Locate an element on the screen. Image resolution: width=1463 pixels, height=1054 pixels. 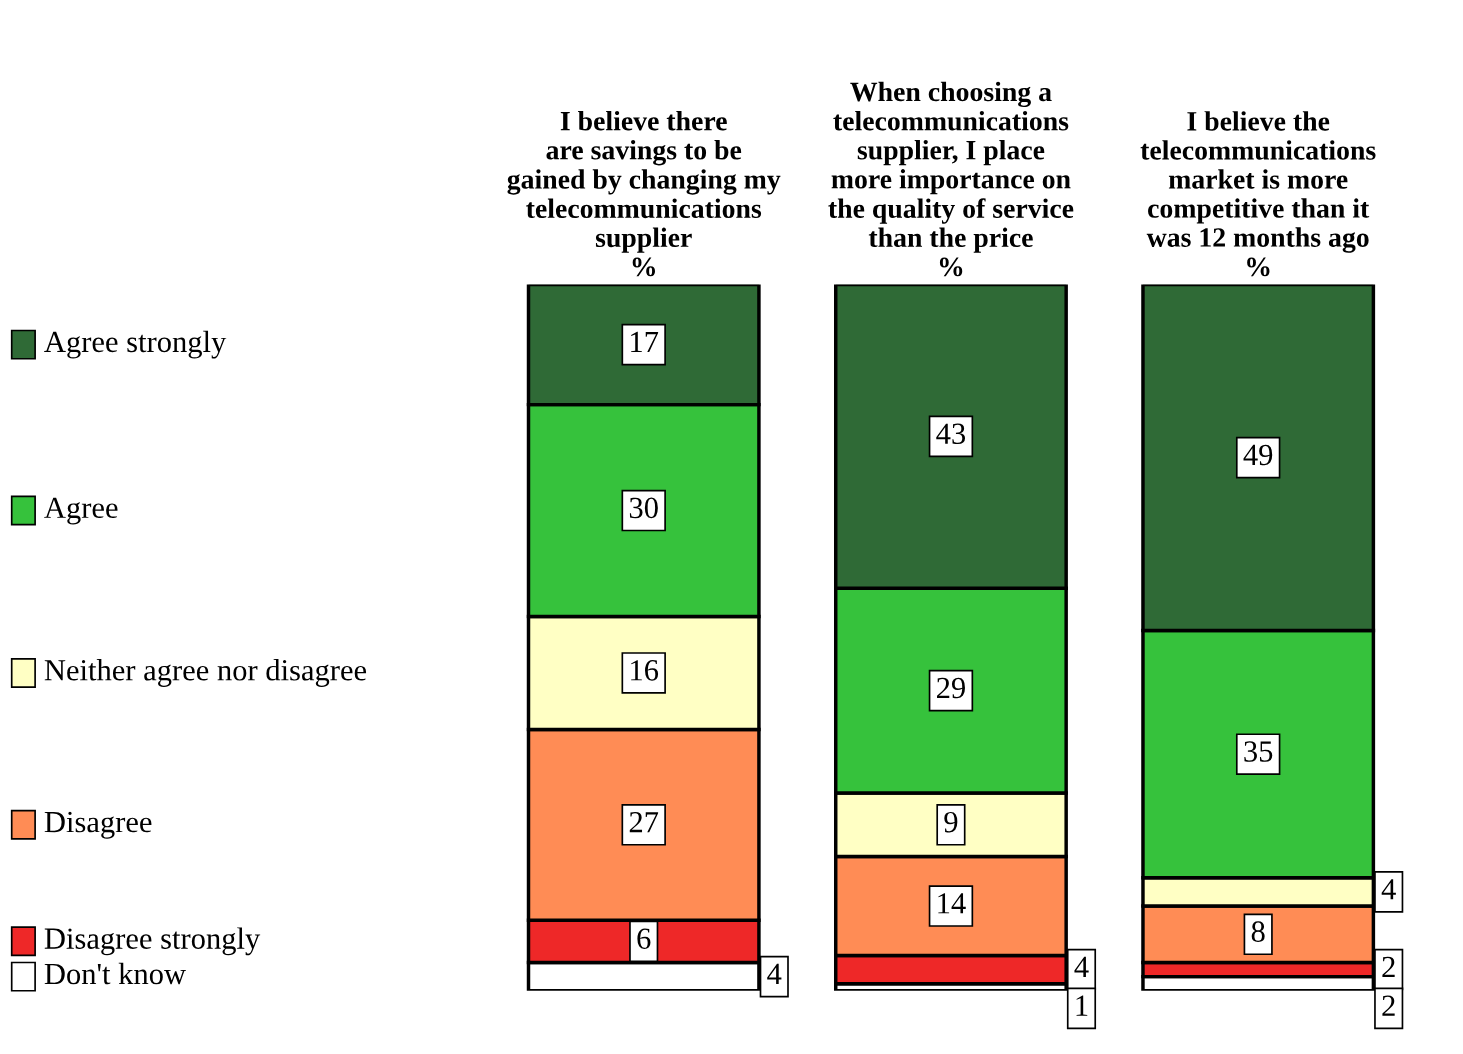
x-tick-label: When choosing a telecommunications supplier, I place more importance on the quality of service than the price % is located at coordinates (951, 179).